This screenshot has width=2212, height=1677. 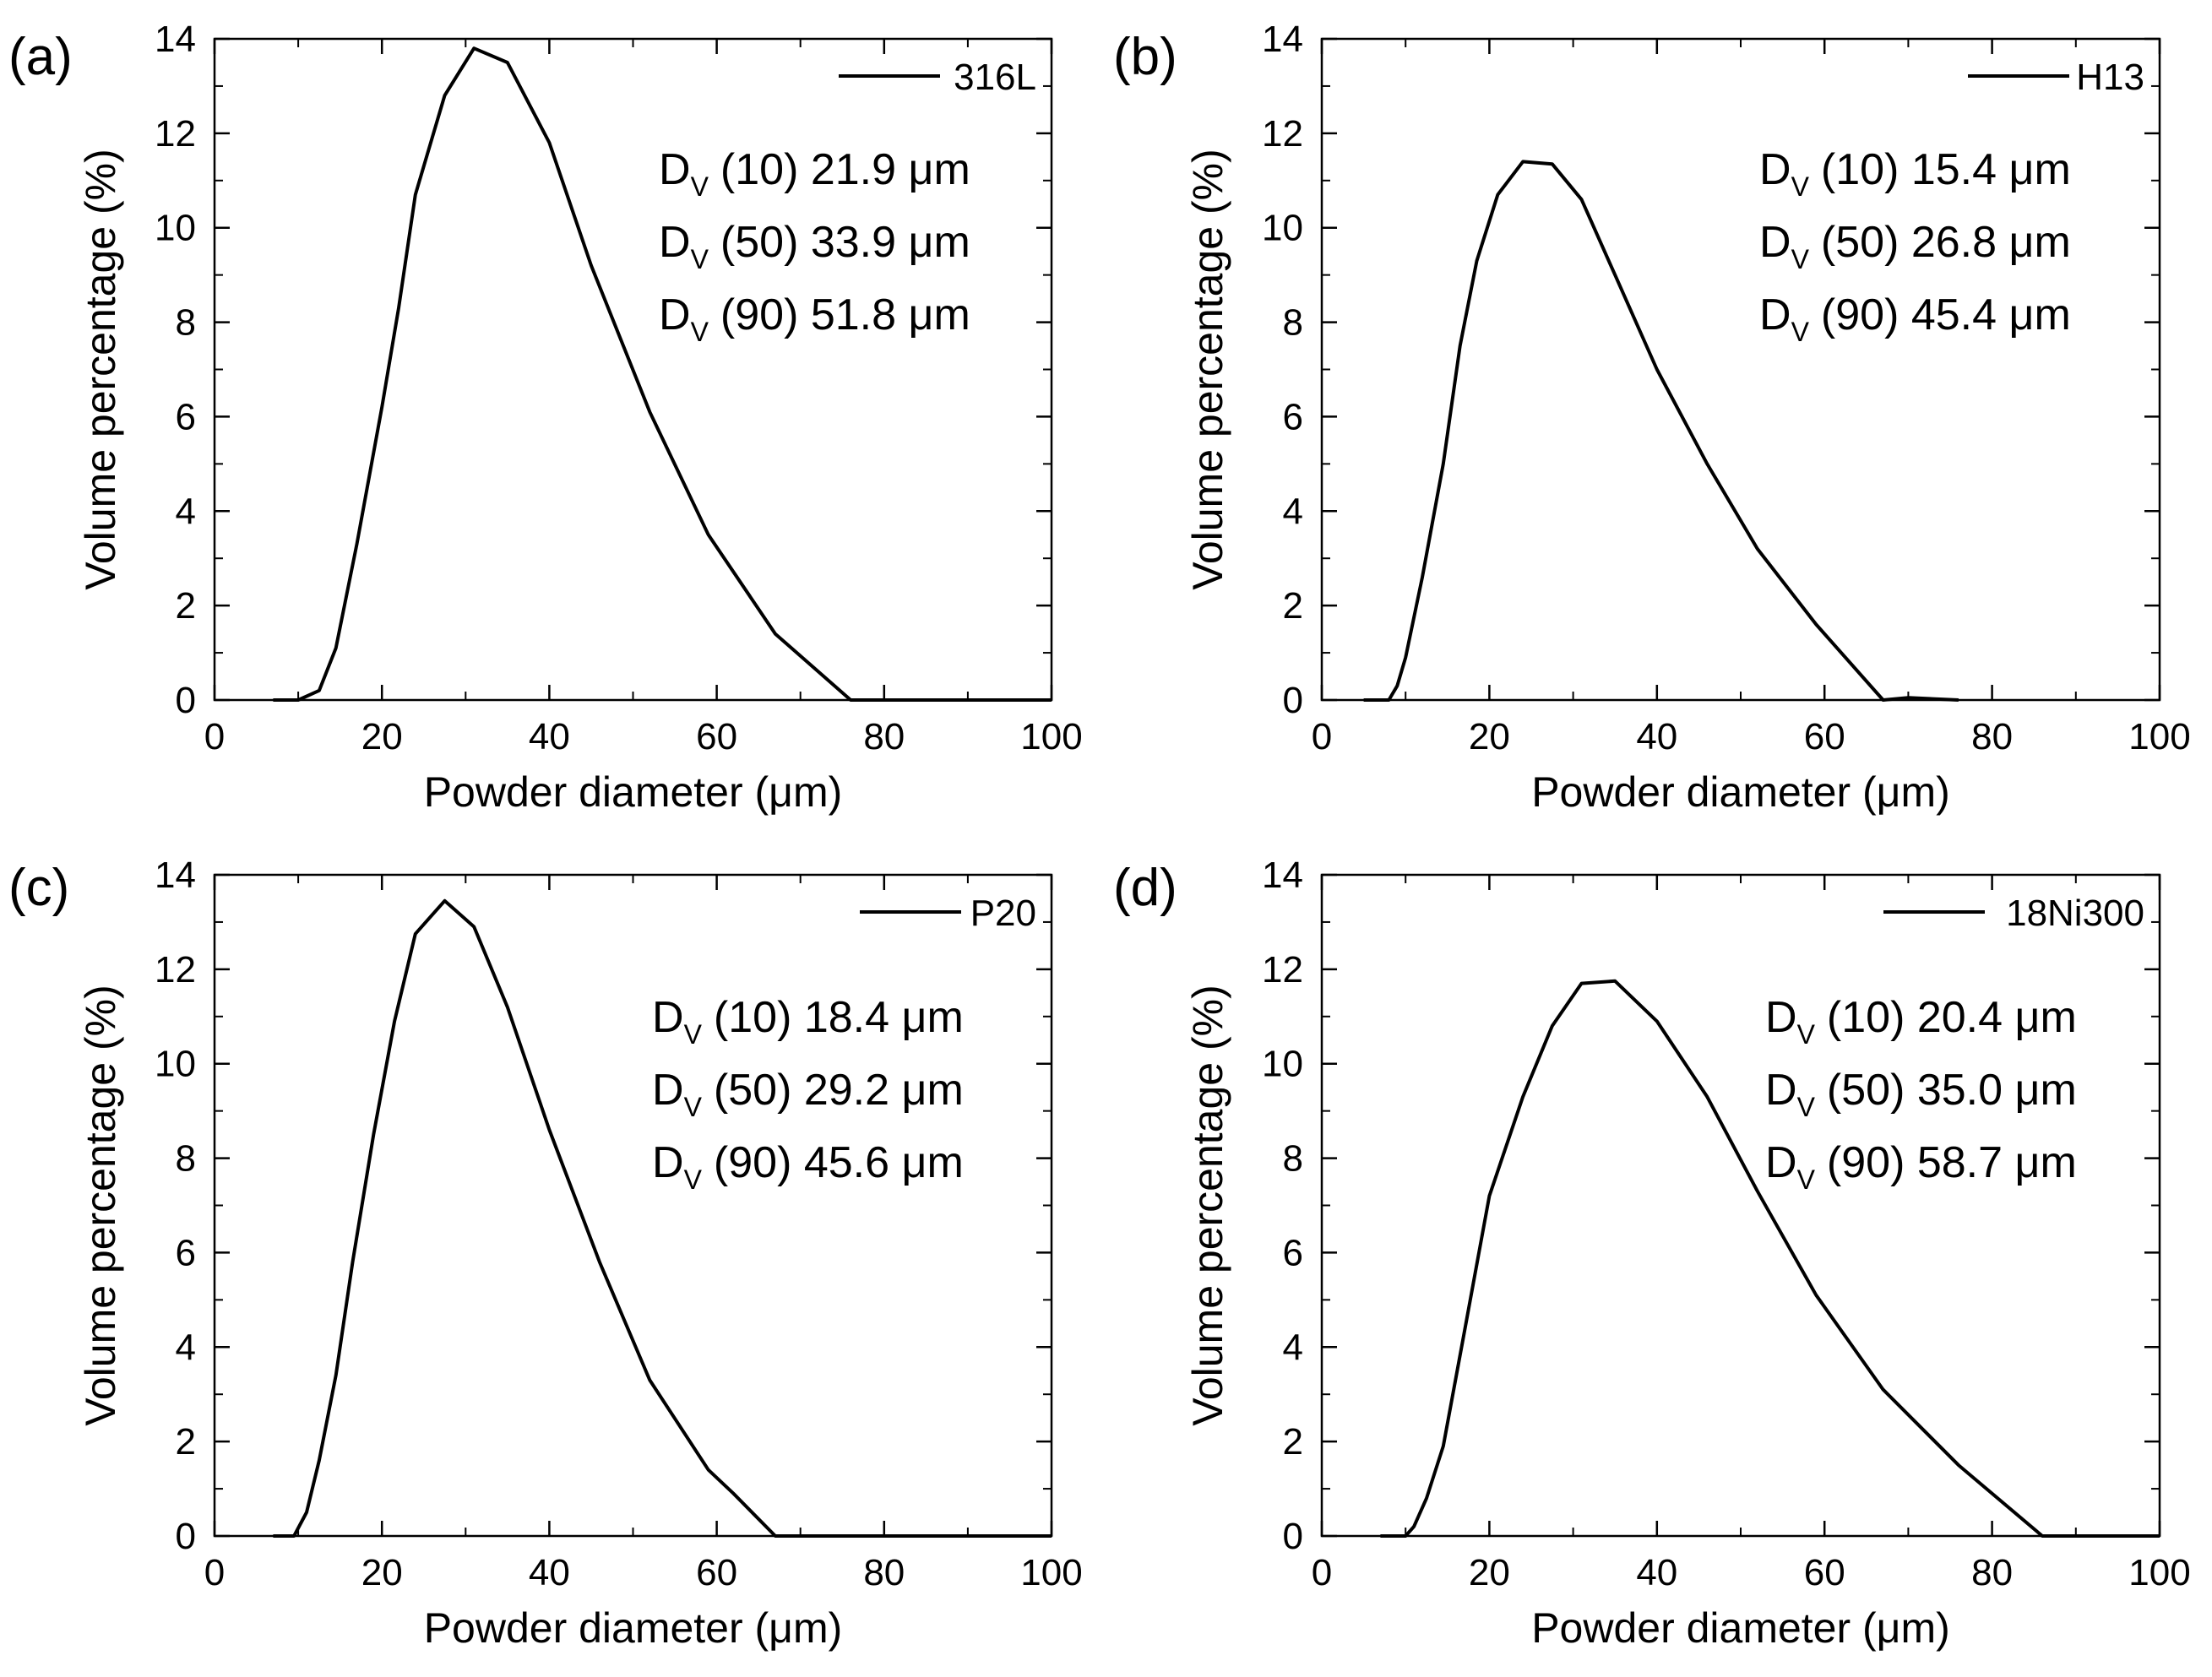 What do you see at coordinates (1770, 1258) in the screenshot?
I see `series-line-18Ni300` at bounding box center [1770, 1258].